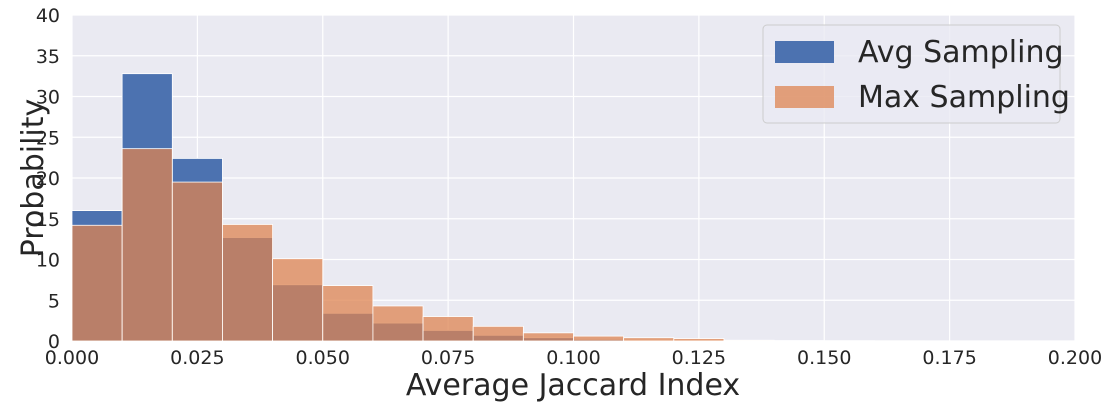 The image size is (1107, 408). What do you see at coordinates (48, 138) in the screenshot?
I see `y-tick-label: 25` at bounding box center [48, 138].